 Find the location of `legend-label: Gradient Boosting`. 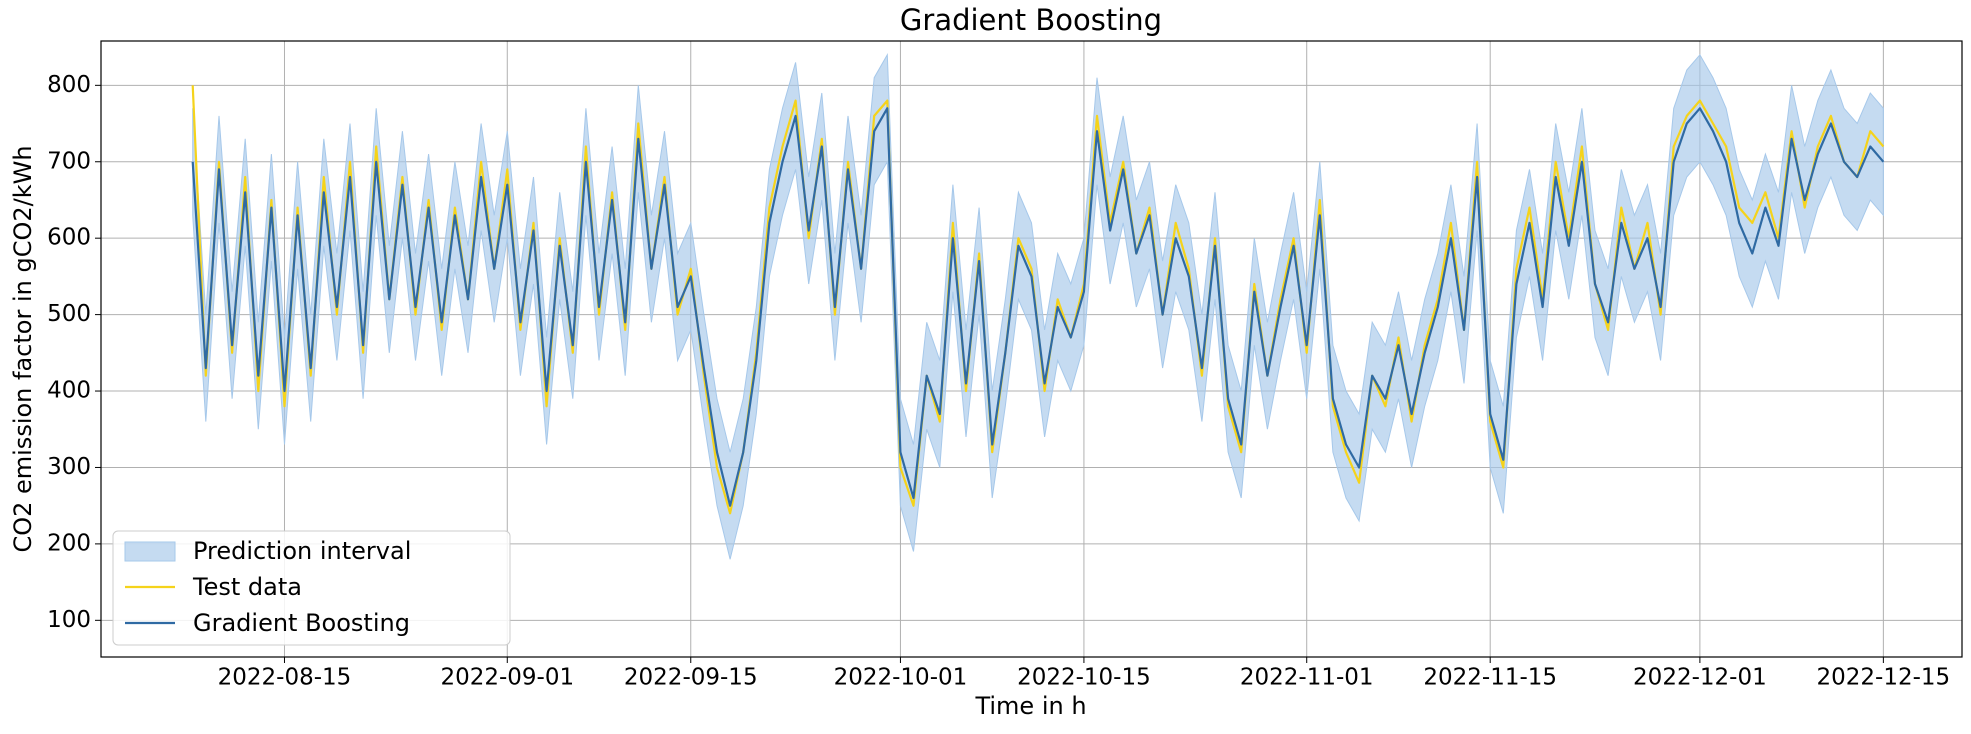

legend-label: Gradient Boosting is located at coordinates (301, 623).